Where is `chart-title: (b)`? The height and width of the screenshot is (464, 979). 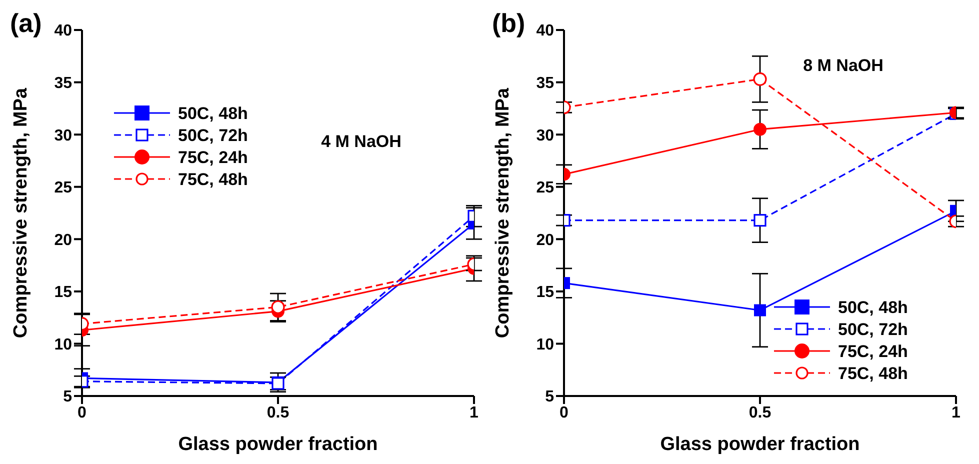 chart-title: (b) is located at coordinates (509, 23).